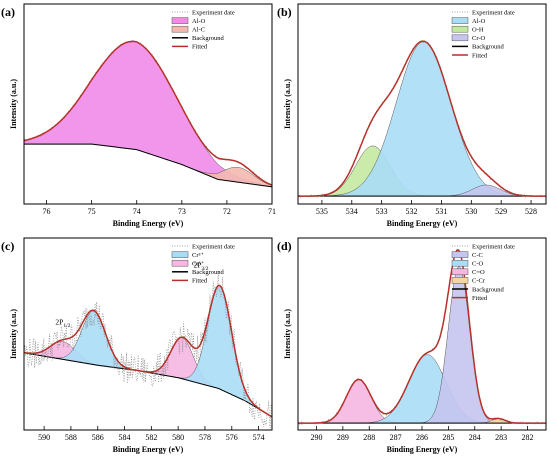 This screenshot has width=550, height=468. I want to click on panel-label: (a), so click(8, 12).